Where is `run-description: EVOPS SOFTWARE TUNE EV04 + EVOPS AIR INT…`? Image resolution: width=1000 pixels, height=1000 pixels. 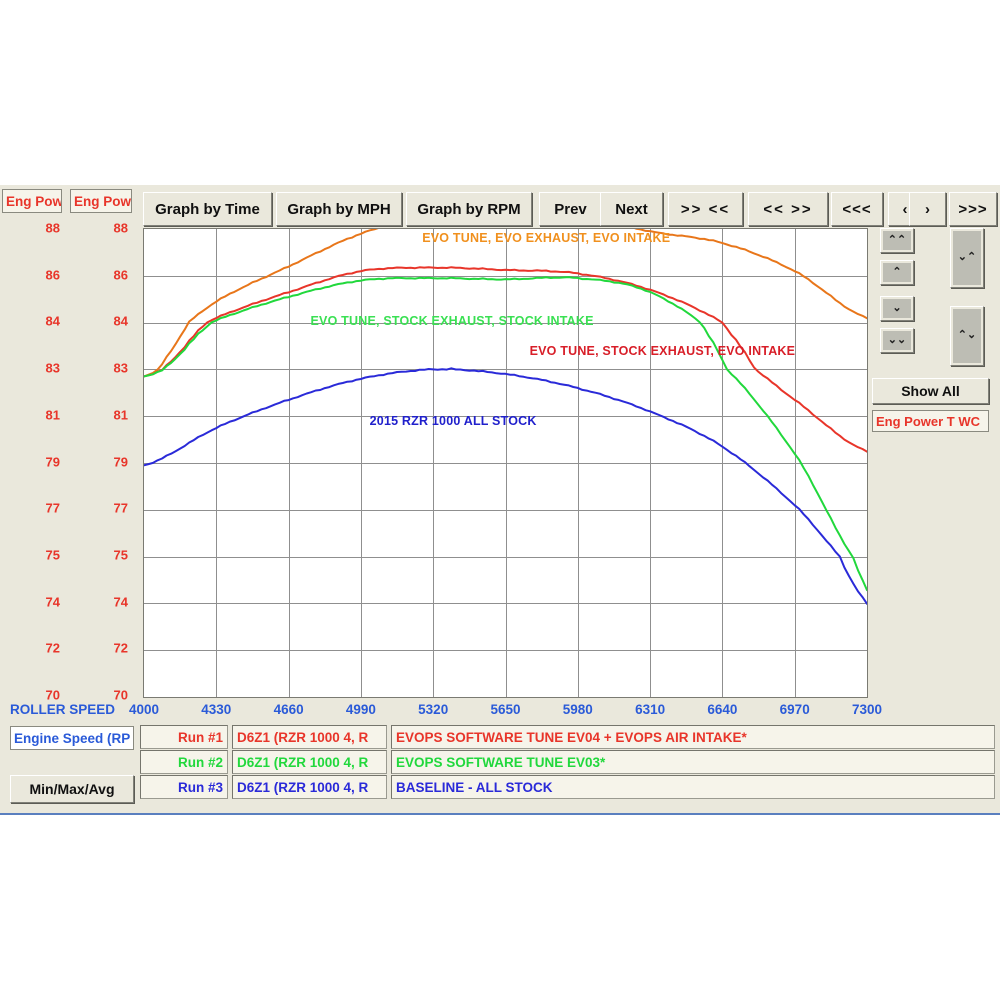
run-description: EVOPS SOFTWARE TUNE EV04 + EVOPS AIR INT… is located at coordinates (693, 737).